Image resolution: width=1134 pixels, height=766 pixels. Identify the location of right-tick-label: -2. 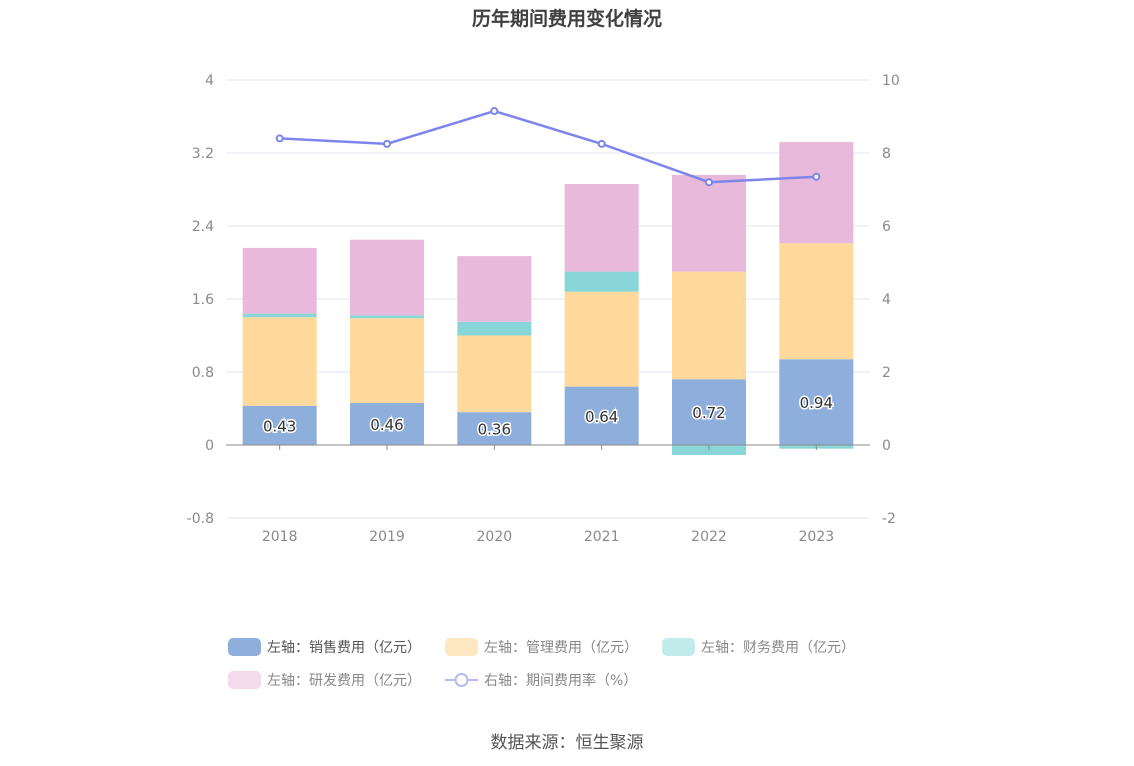
(889, 519).